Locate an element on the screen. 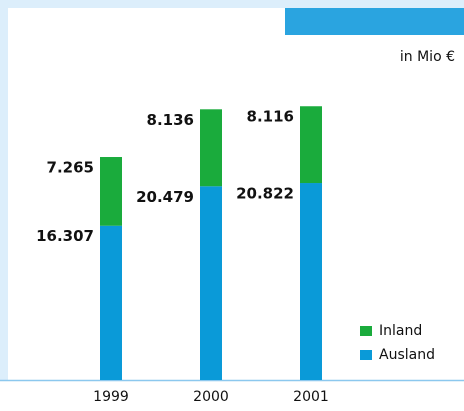  x-tick-label: 2001 is located at coordinates (311, 397).